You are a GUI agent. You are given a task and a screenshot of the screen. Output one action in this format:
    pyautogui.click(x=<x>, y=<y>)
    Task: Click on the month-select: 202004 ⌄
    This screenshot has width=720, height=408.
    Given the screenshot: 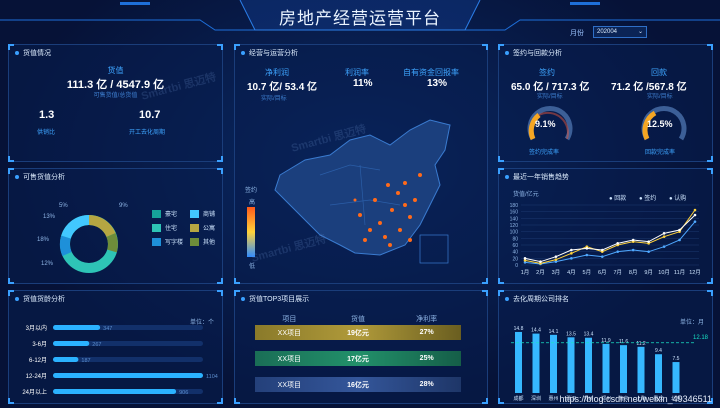 What is the action you would take?
    pyautogui.click(x=620, y=32)
    